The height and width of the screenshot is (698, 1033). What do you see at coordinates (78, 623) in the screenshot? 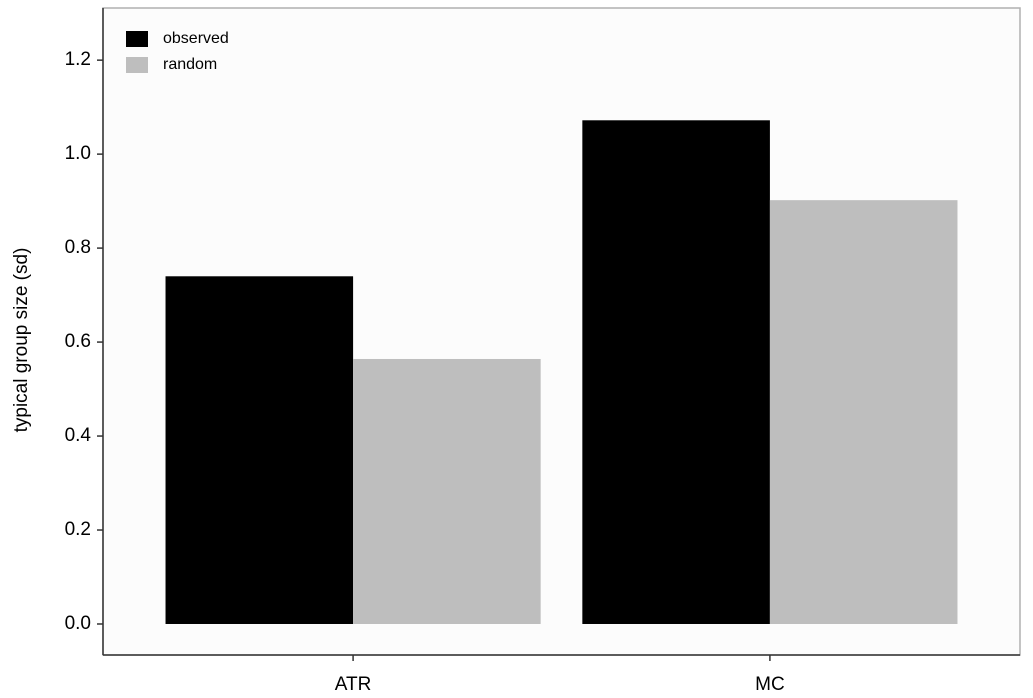
I see `y-tick-label: 0.0` at bounding box center [78, 623].